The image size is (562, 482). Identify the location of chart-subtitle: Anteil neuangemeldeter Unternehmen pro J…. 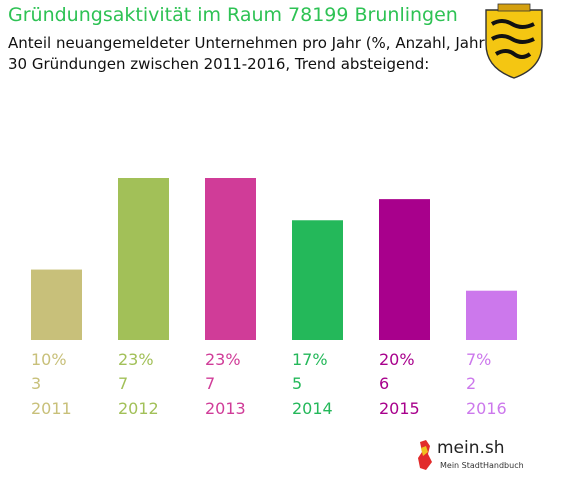
(249, 43).